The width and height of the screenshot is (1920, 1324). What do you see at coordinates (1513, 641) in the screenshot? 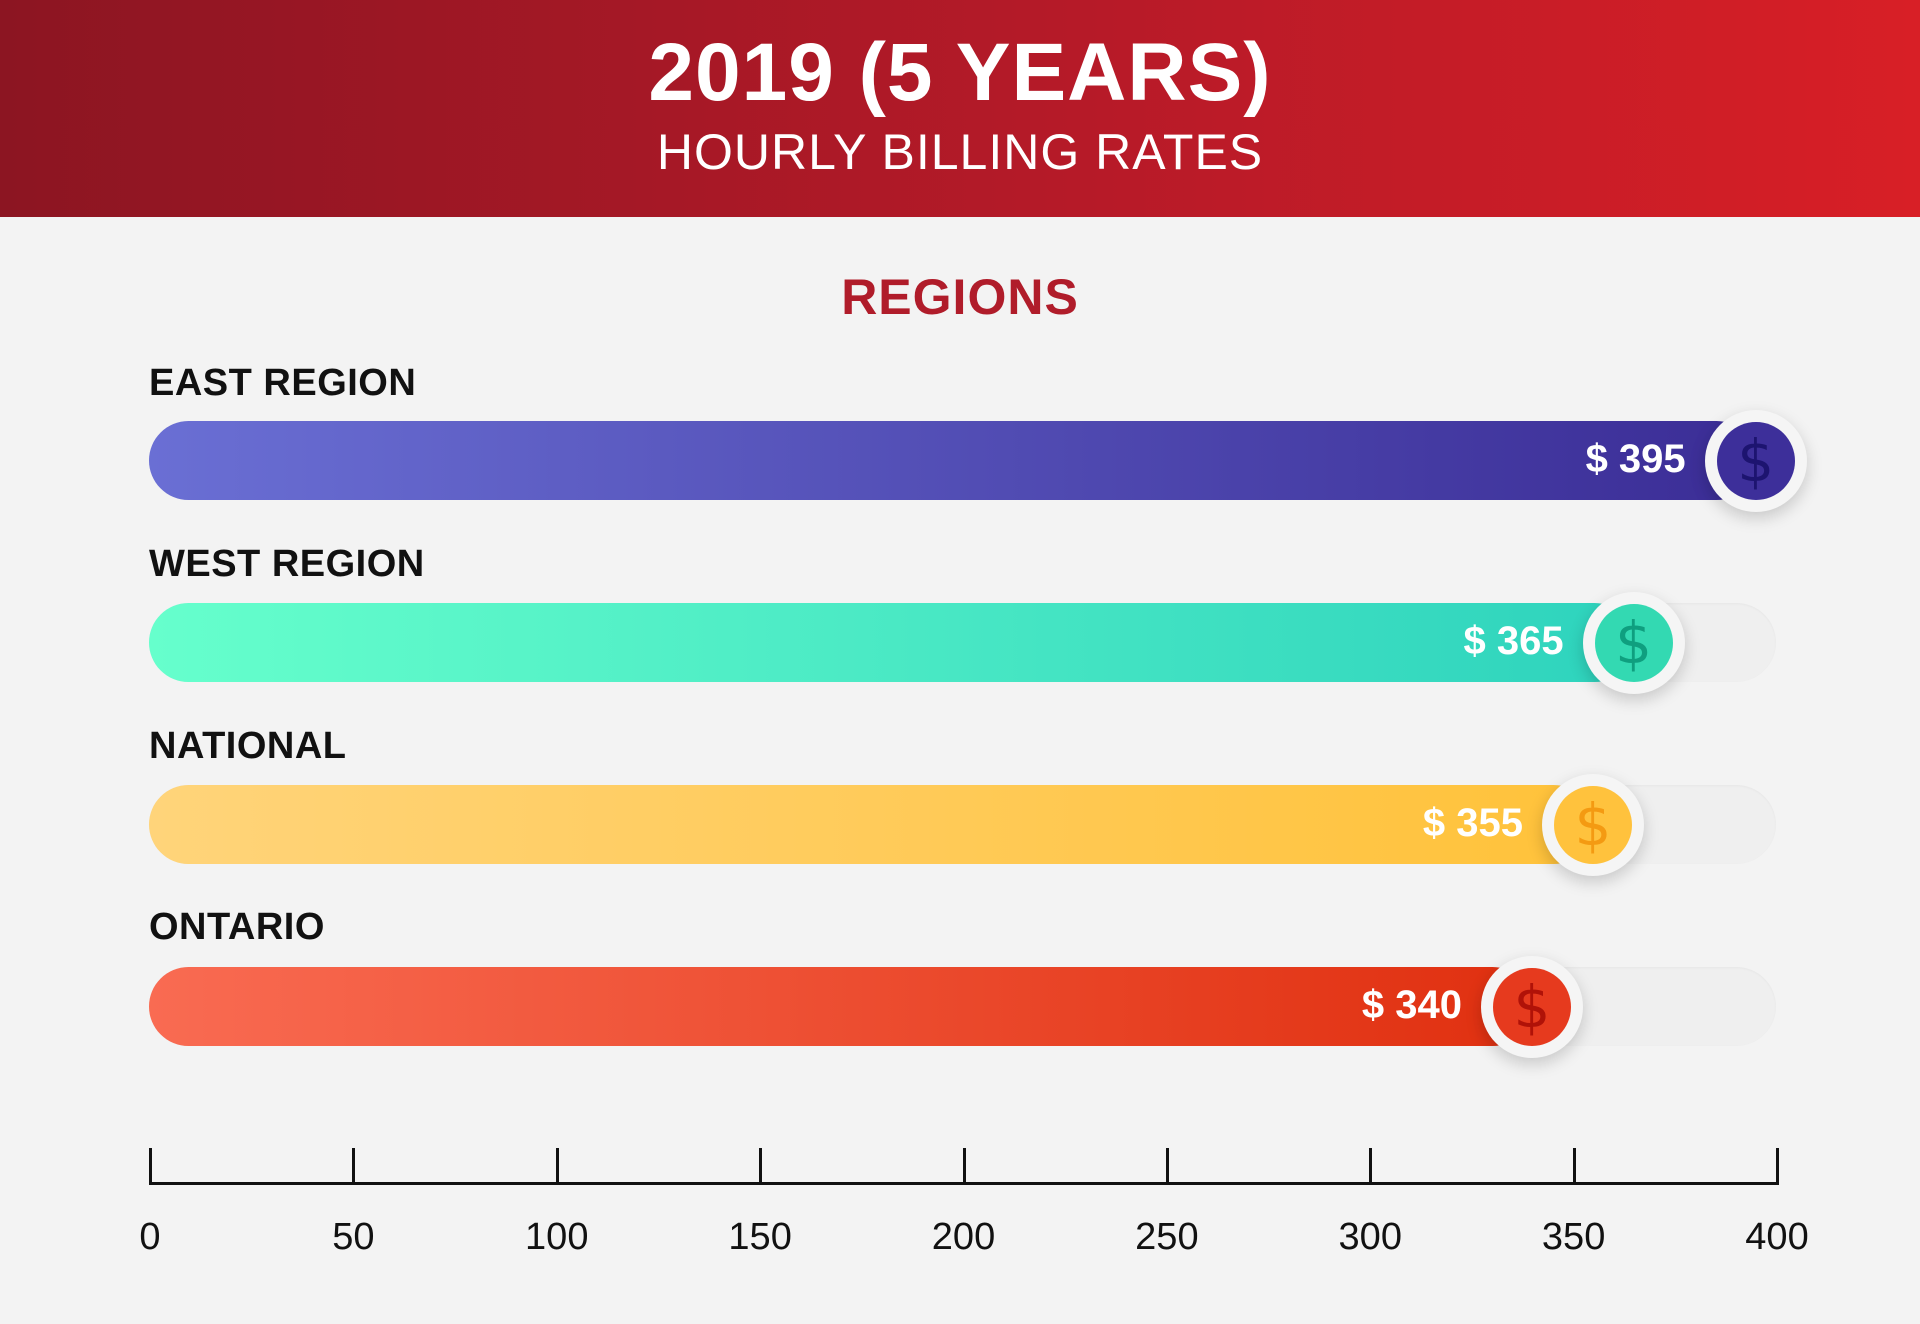
I see `value-label-west-region: $ 365` at bounding box center [1513, 641].